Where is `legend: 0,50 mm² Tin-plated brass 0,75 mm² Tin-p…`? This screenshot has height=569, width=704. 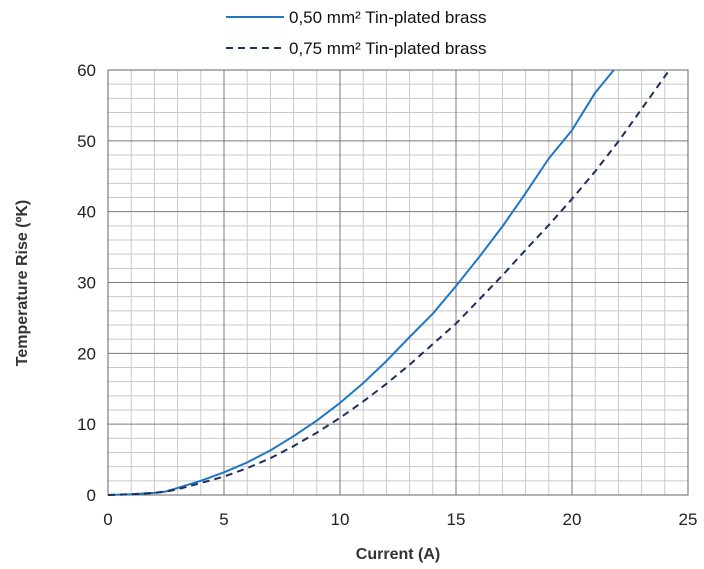
legend: 0,50 mm² Tin-plated brass 0,75 mm² Tin-p… is located at coordinates (356, 33).